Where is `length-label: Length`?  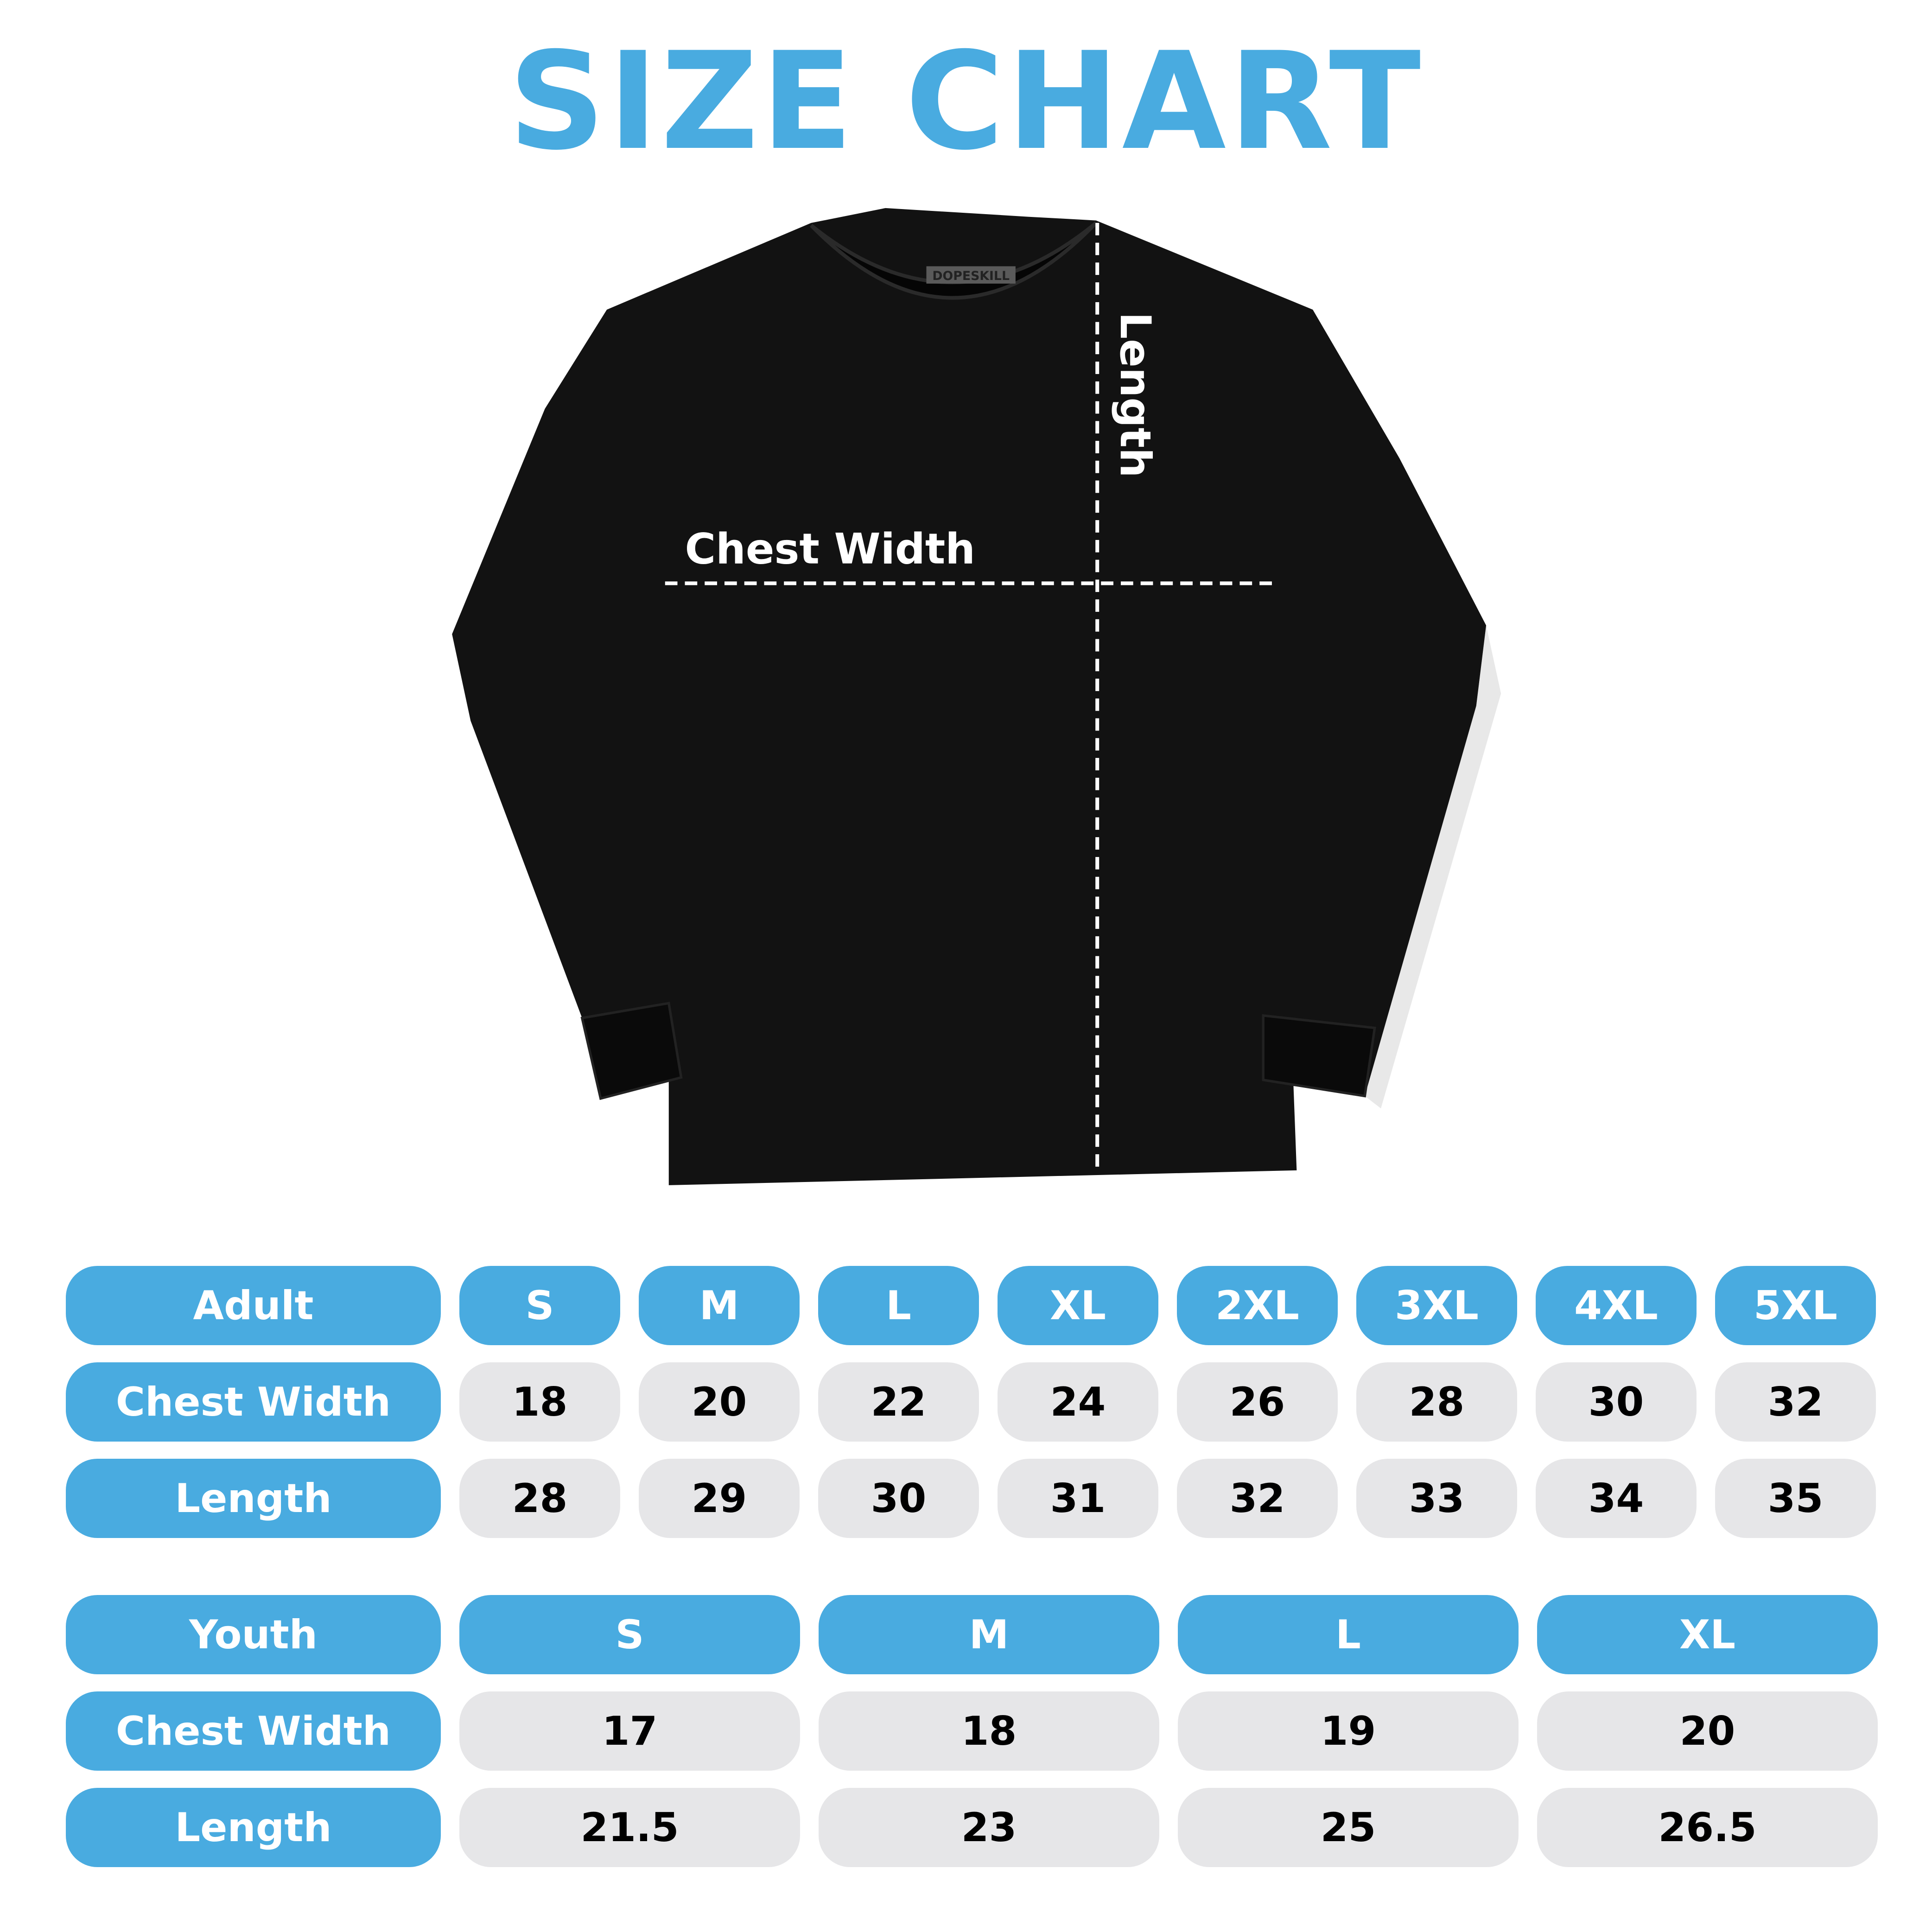 length-label: Length is located at coordinates (1135, 394).